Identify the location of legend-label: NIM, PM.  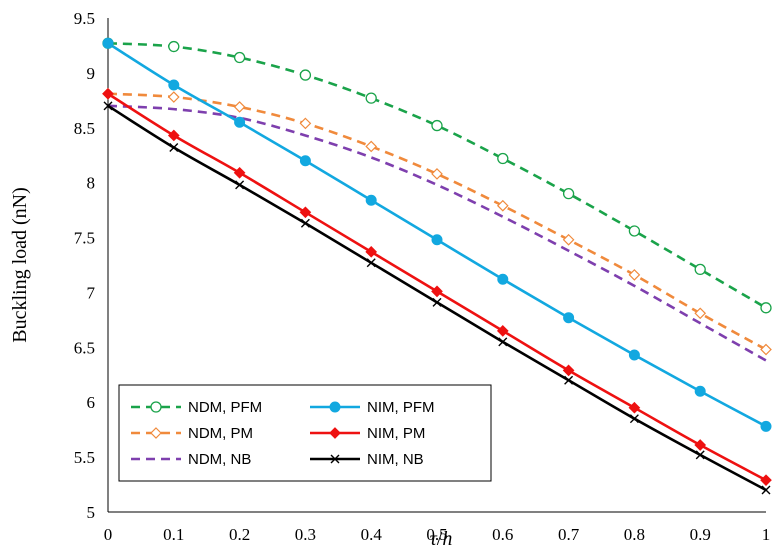
(396, 433).